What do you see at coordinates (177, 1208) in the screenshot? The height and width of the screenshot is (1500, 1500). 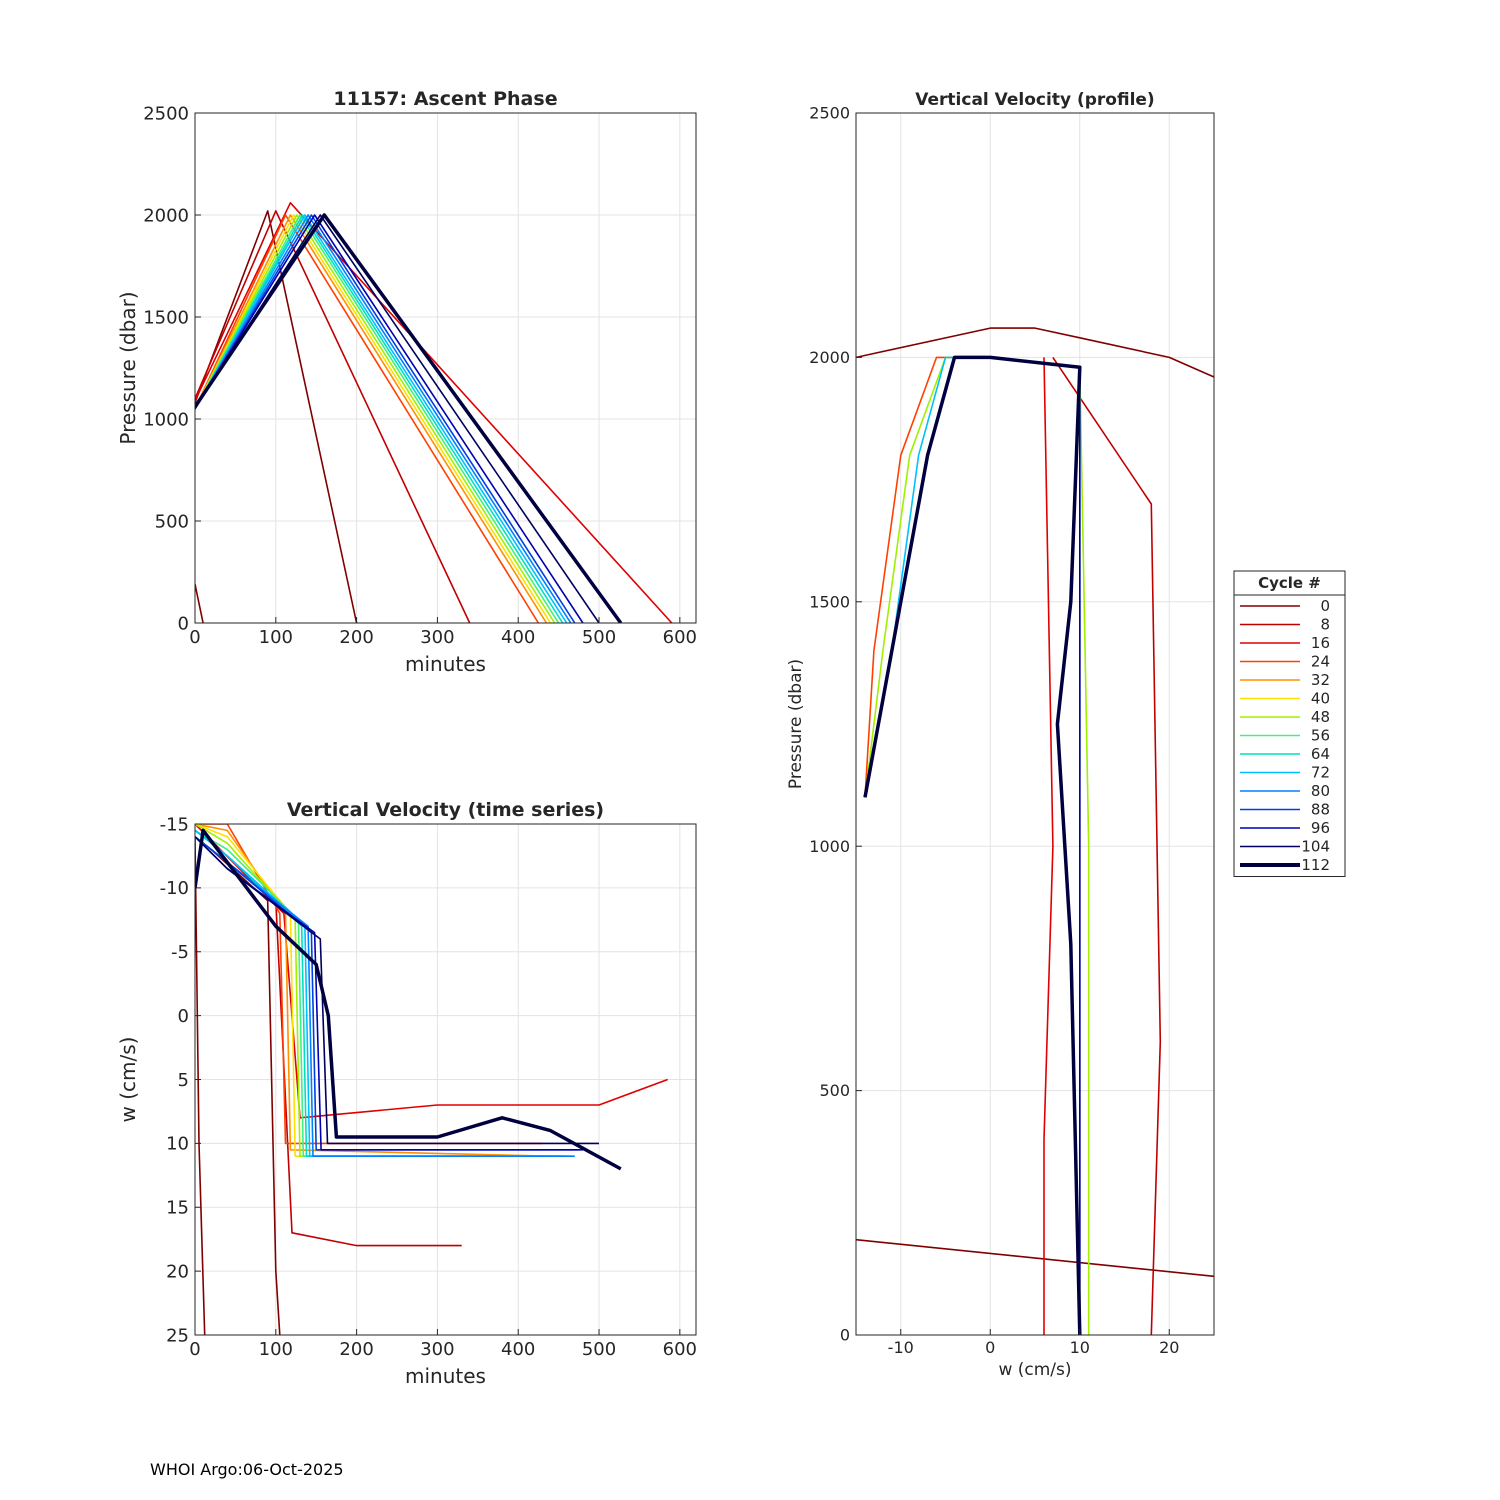 I see `y-tick-label: 15` at bounding box center [177, 1208].